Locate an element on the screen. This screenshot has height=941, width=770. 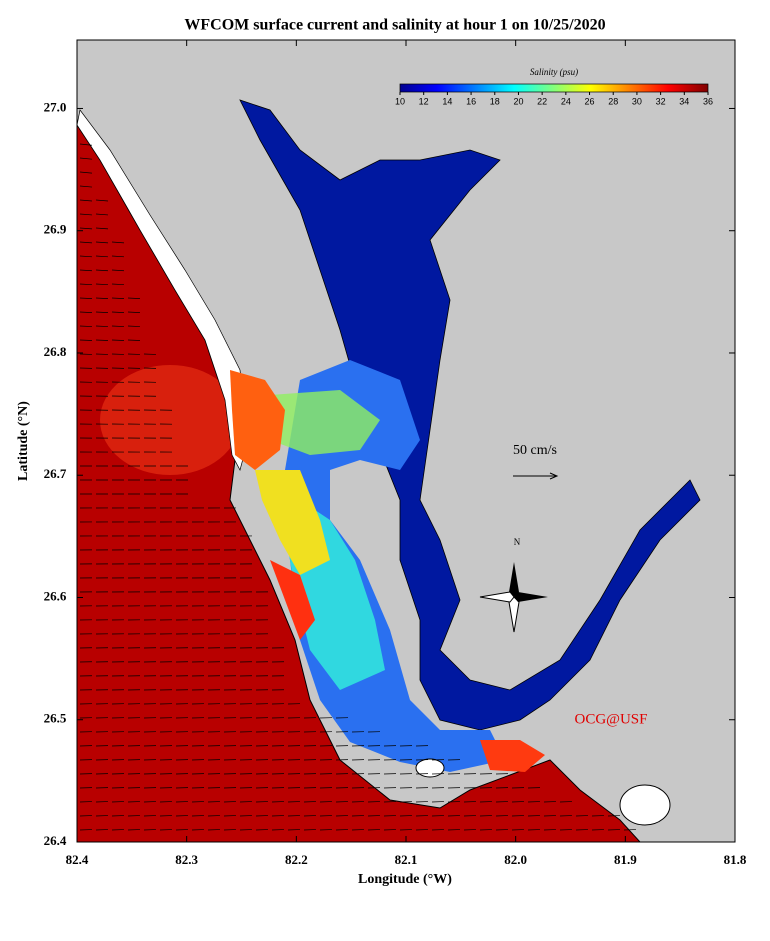
x-tick-label: 82.4 is located at coordinates (77, 859).